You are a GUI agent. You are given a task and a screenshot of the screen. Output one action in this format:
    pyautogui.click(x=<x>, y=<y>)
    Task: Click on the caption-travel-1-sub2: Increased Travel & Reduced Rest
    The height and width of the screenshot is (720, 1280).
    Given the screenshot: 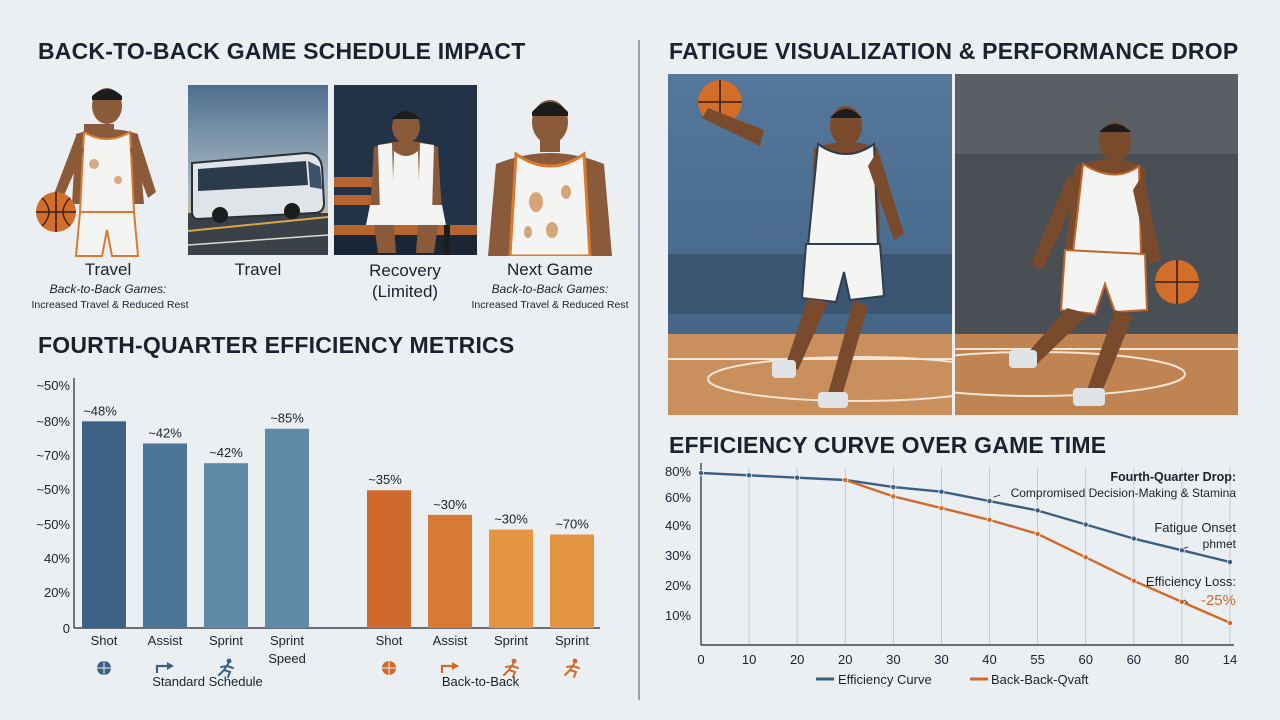 What is the action you would take?
    pyautogui.click(x=110, y=305)
    